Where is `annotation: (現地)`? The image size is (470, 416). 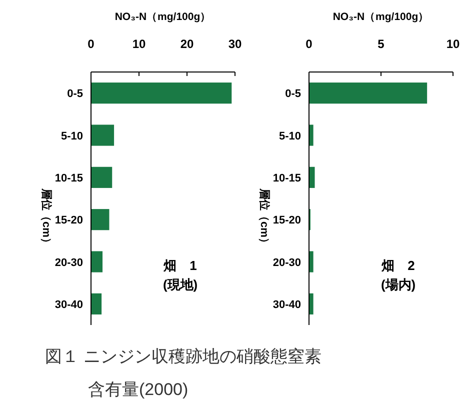 annotation: (現地) is located at coordinates (180, 284).